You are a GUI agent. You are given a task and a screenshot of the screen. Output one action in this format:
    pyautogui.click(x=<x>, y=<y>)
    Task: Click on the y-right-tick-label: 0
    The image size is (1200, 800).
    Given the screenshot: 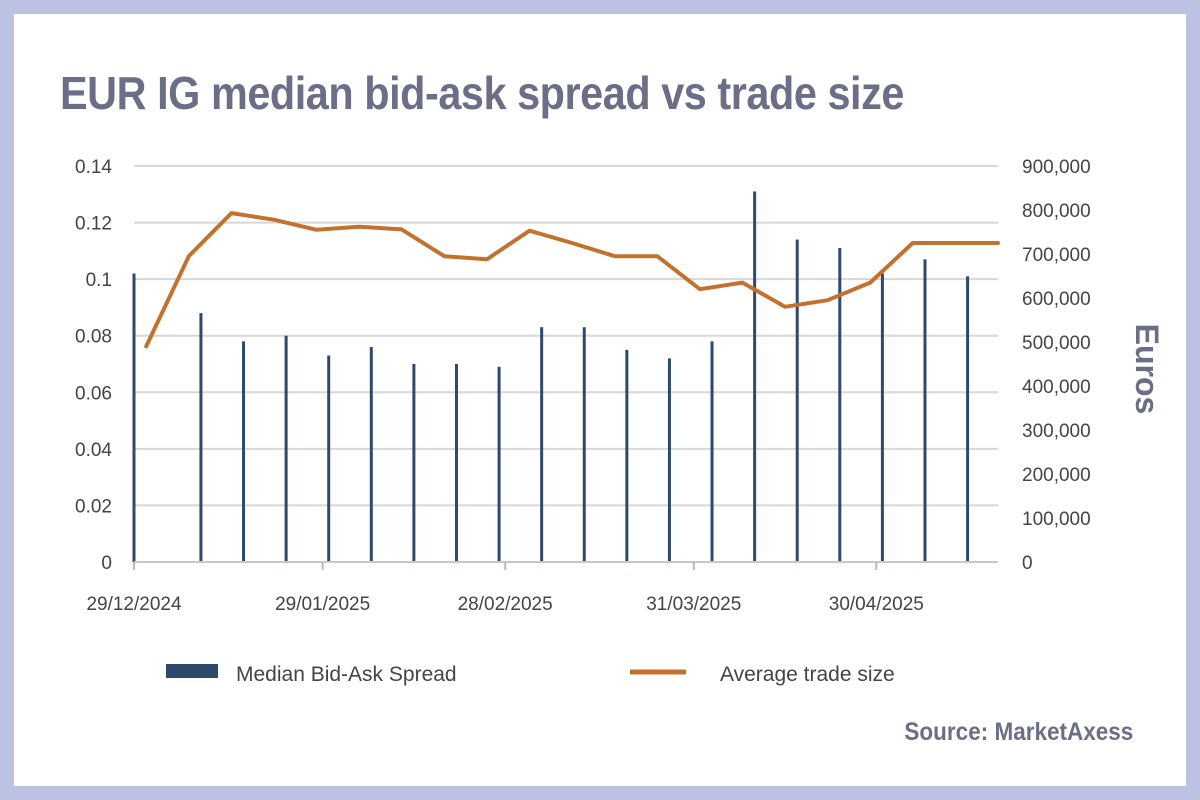 What is the action you would take?
    pyautogui.click(x=1027, y=563)
    